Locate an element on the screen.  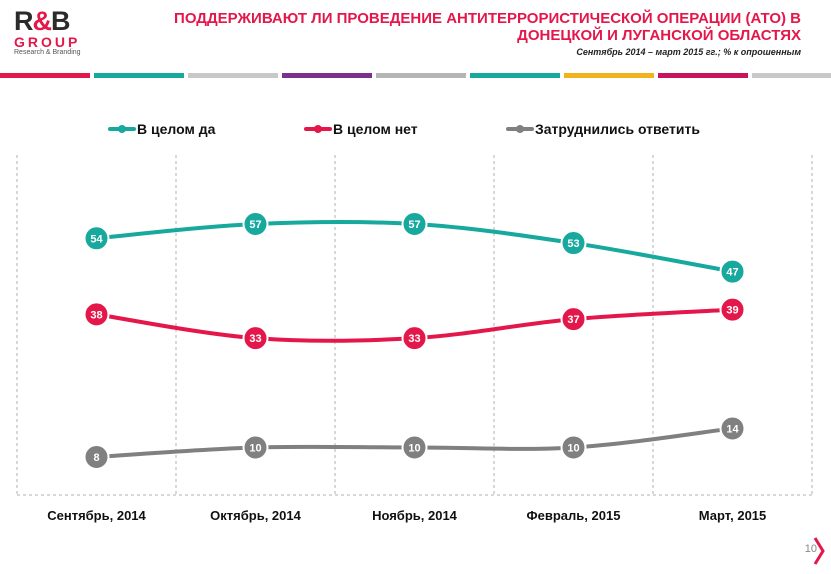
logo: R&B GROUP Research & Branding is located at coordinates (69, 32).